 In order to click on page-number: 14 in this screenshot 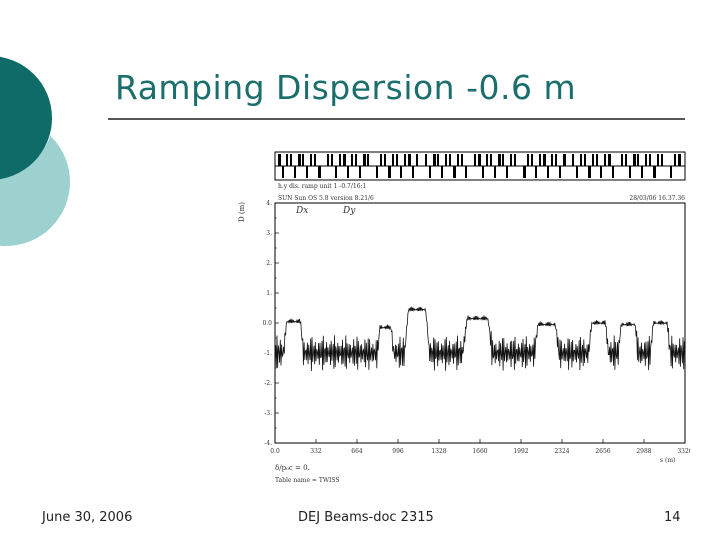, I will do `click(672, 517)`.